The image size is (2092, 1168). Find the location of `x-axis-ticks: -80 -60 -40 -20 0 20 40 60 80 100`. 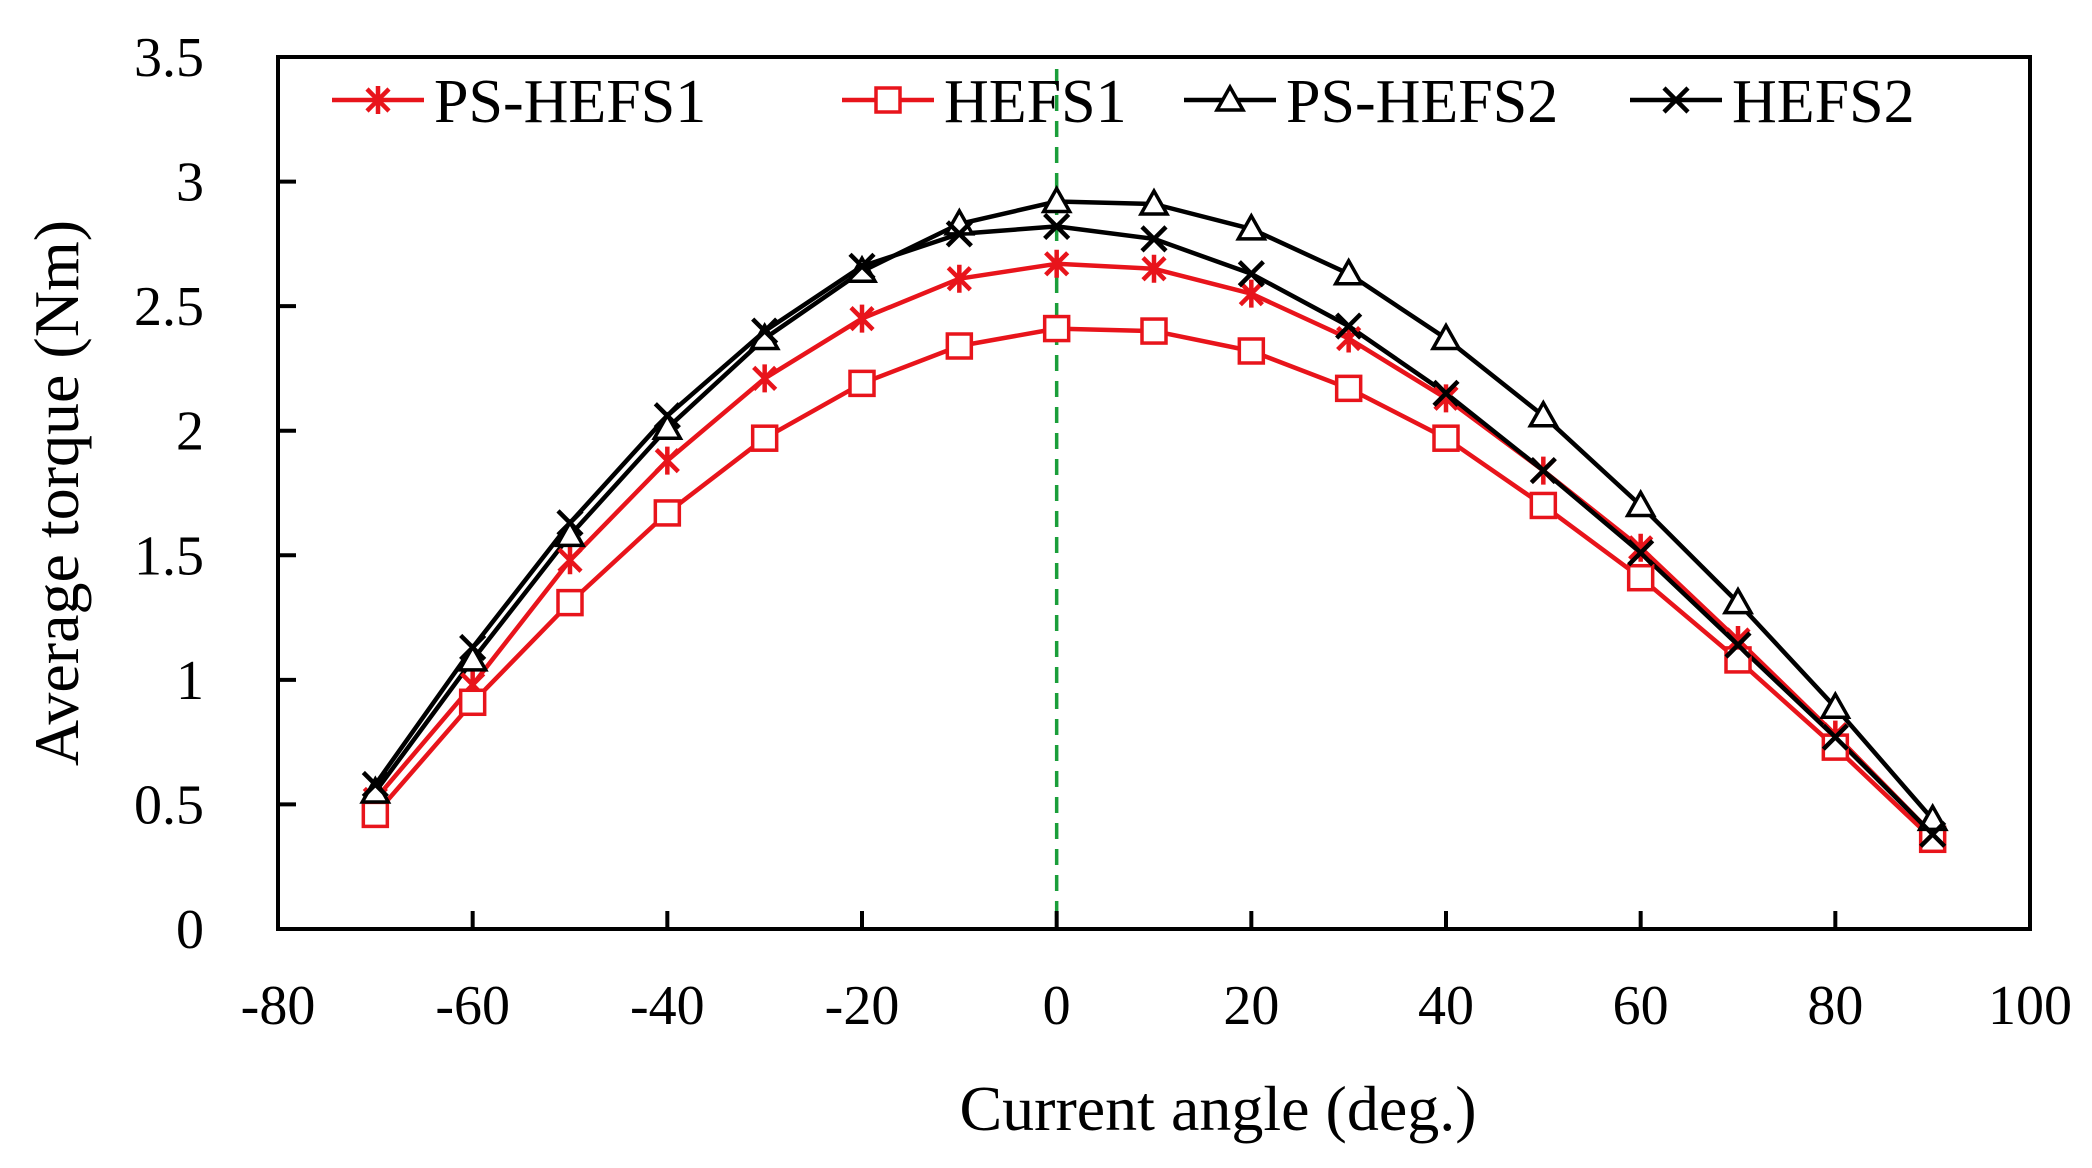

x-axis-ticks: -80 -60 -40 -20 0 20 40 60 80 100 is located at coordinates (1156, 974).